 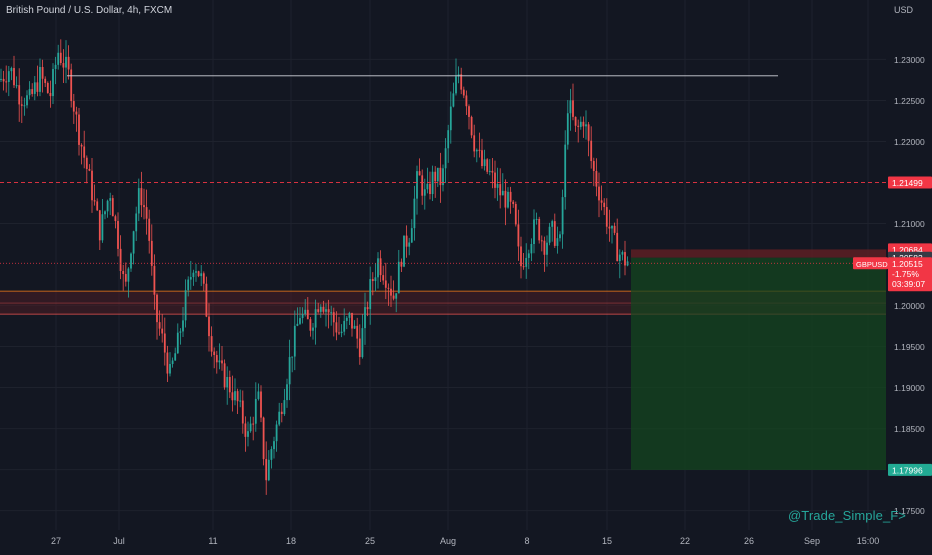 I want to click on x-tick-label: 15:00, so click(x=868, y=541).